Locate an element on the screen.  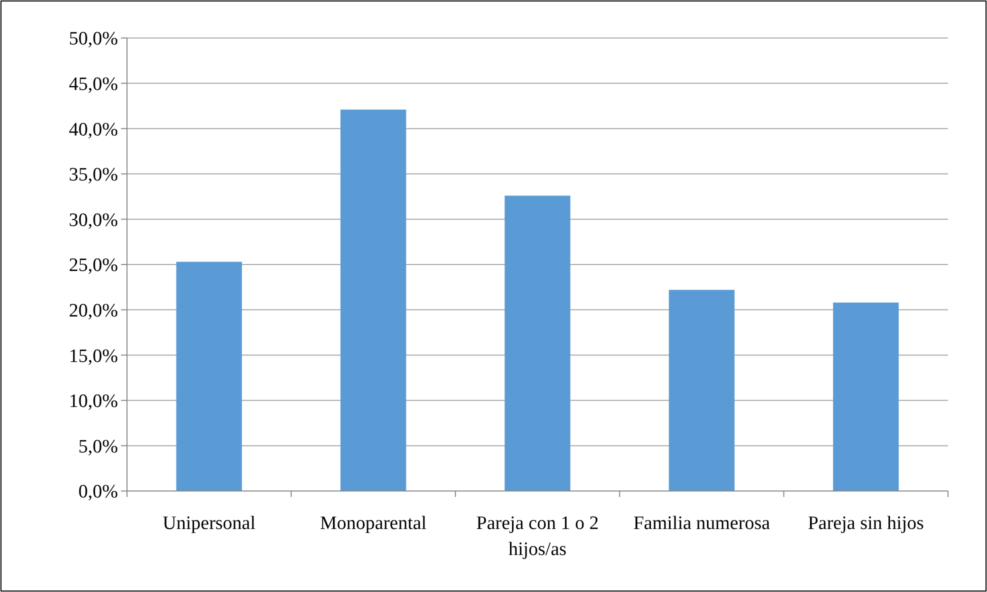
y-tick-label: 45,0% is located at coordinates (93, 84).